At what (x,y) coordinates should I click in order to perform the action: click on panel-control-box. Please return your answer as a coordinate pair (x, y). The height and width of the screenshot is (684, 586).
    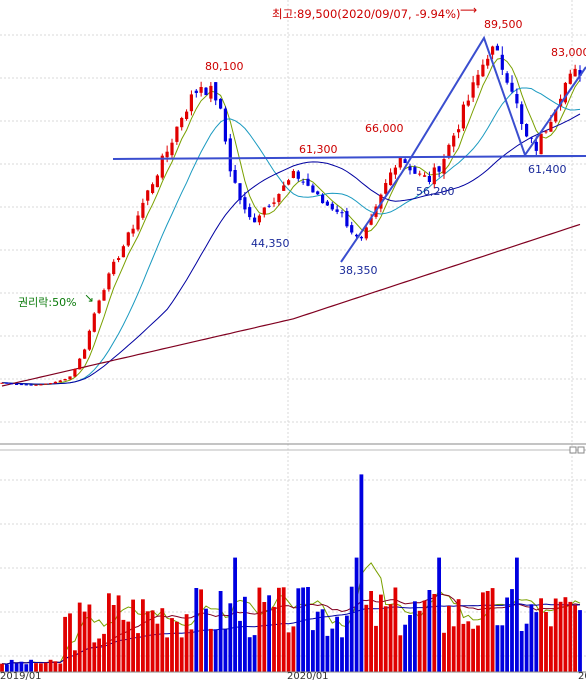
    Looking at the image, I should click on (581, 450).